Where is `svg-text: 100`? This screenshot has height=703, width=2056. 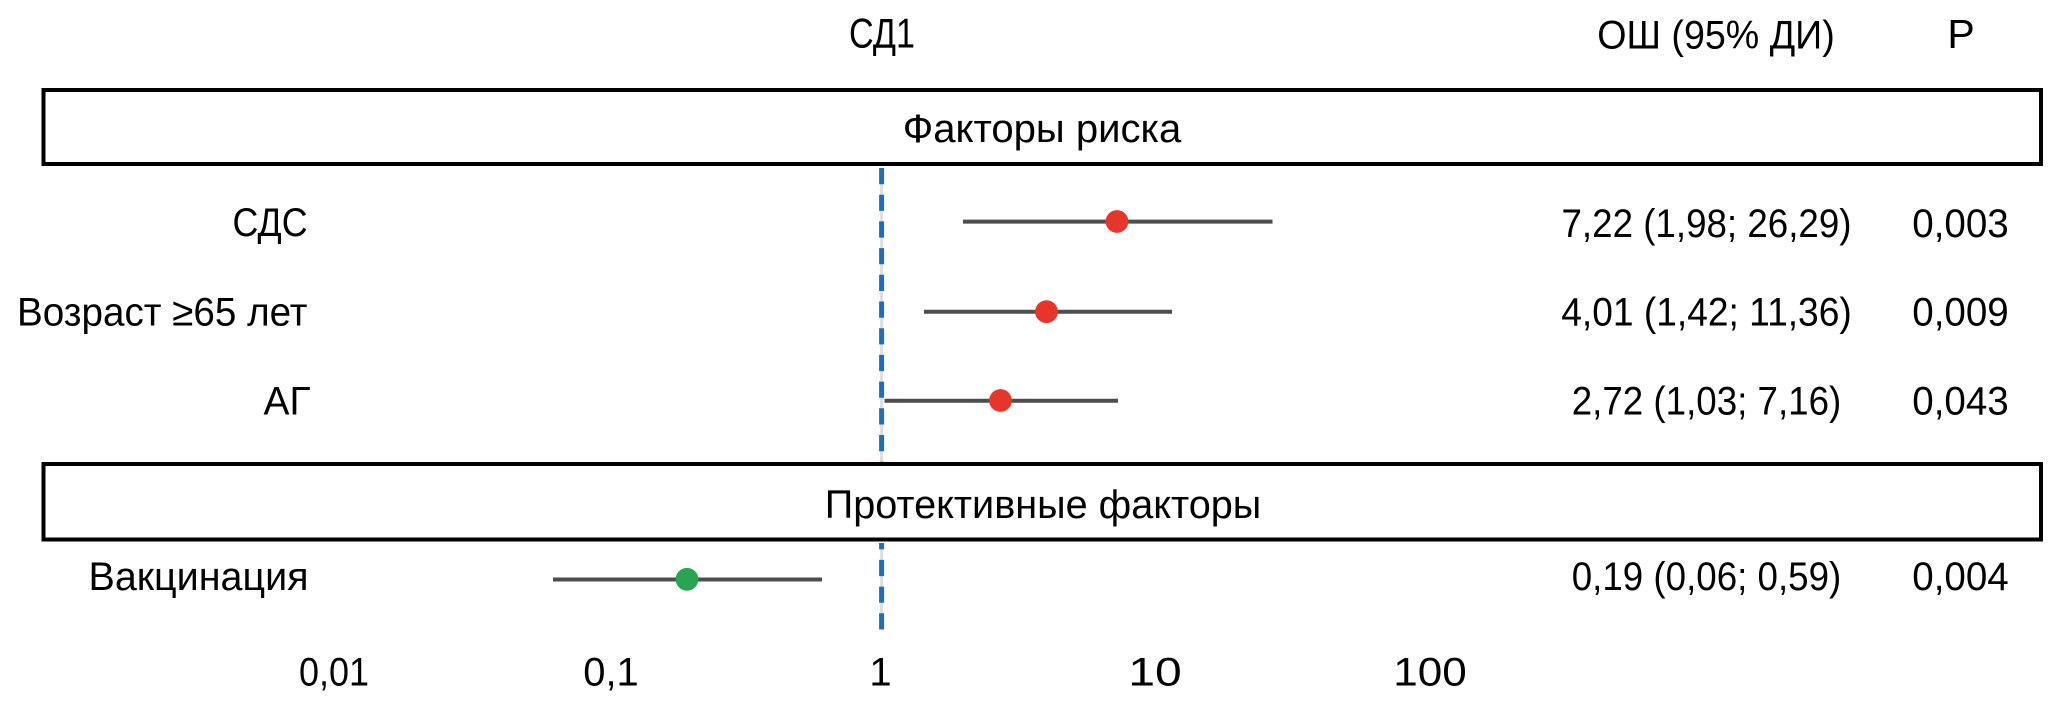 svg-text: 100 is located at coordinates (1430, 672).